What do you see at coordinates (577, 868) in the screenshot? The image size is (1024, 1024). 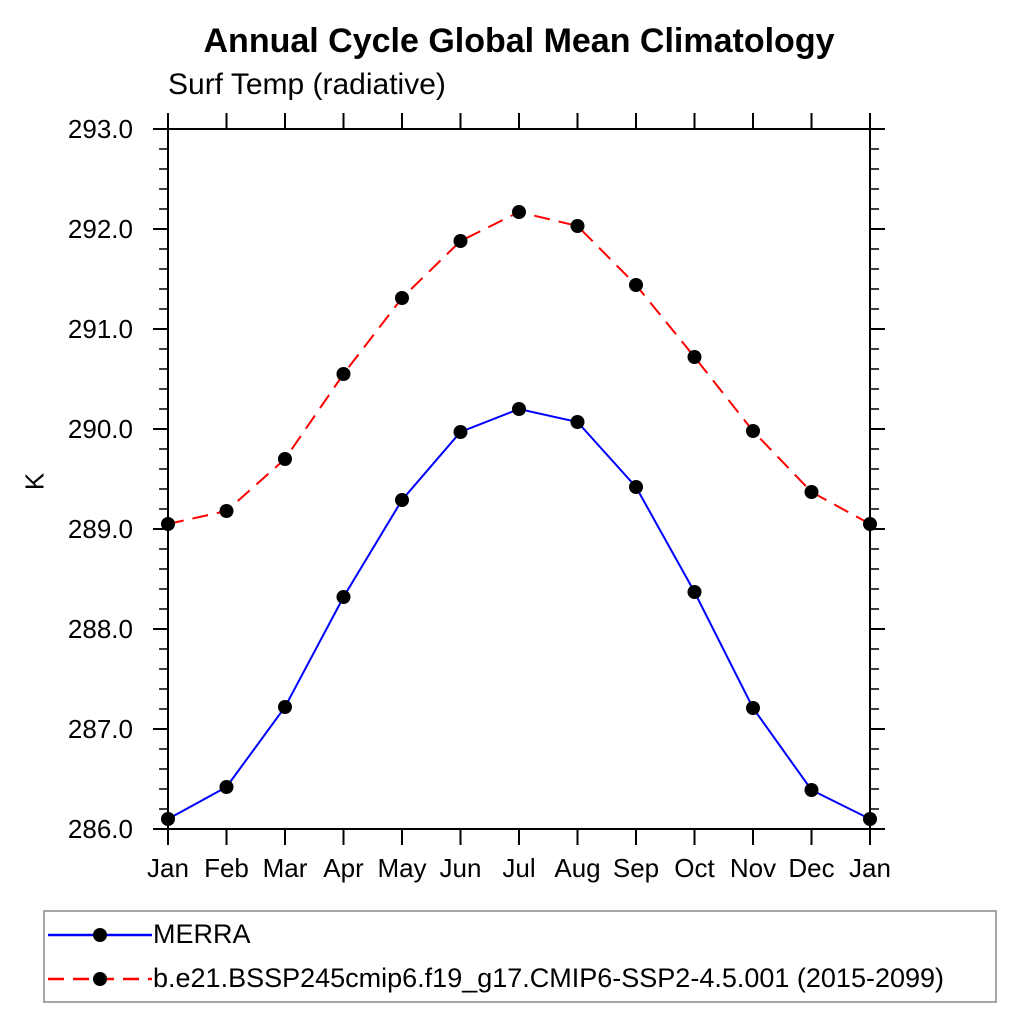 I see `x-tick-label: Aug` at bounding box center [577, 868].